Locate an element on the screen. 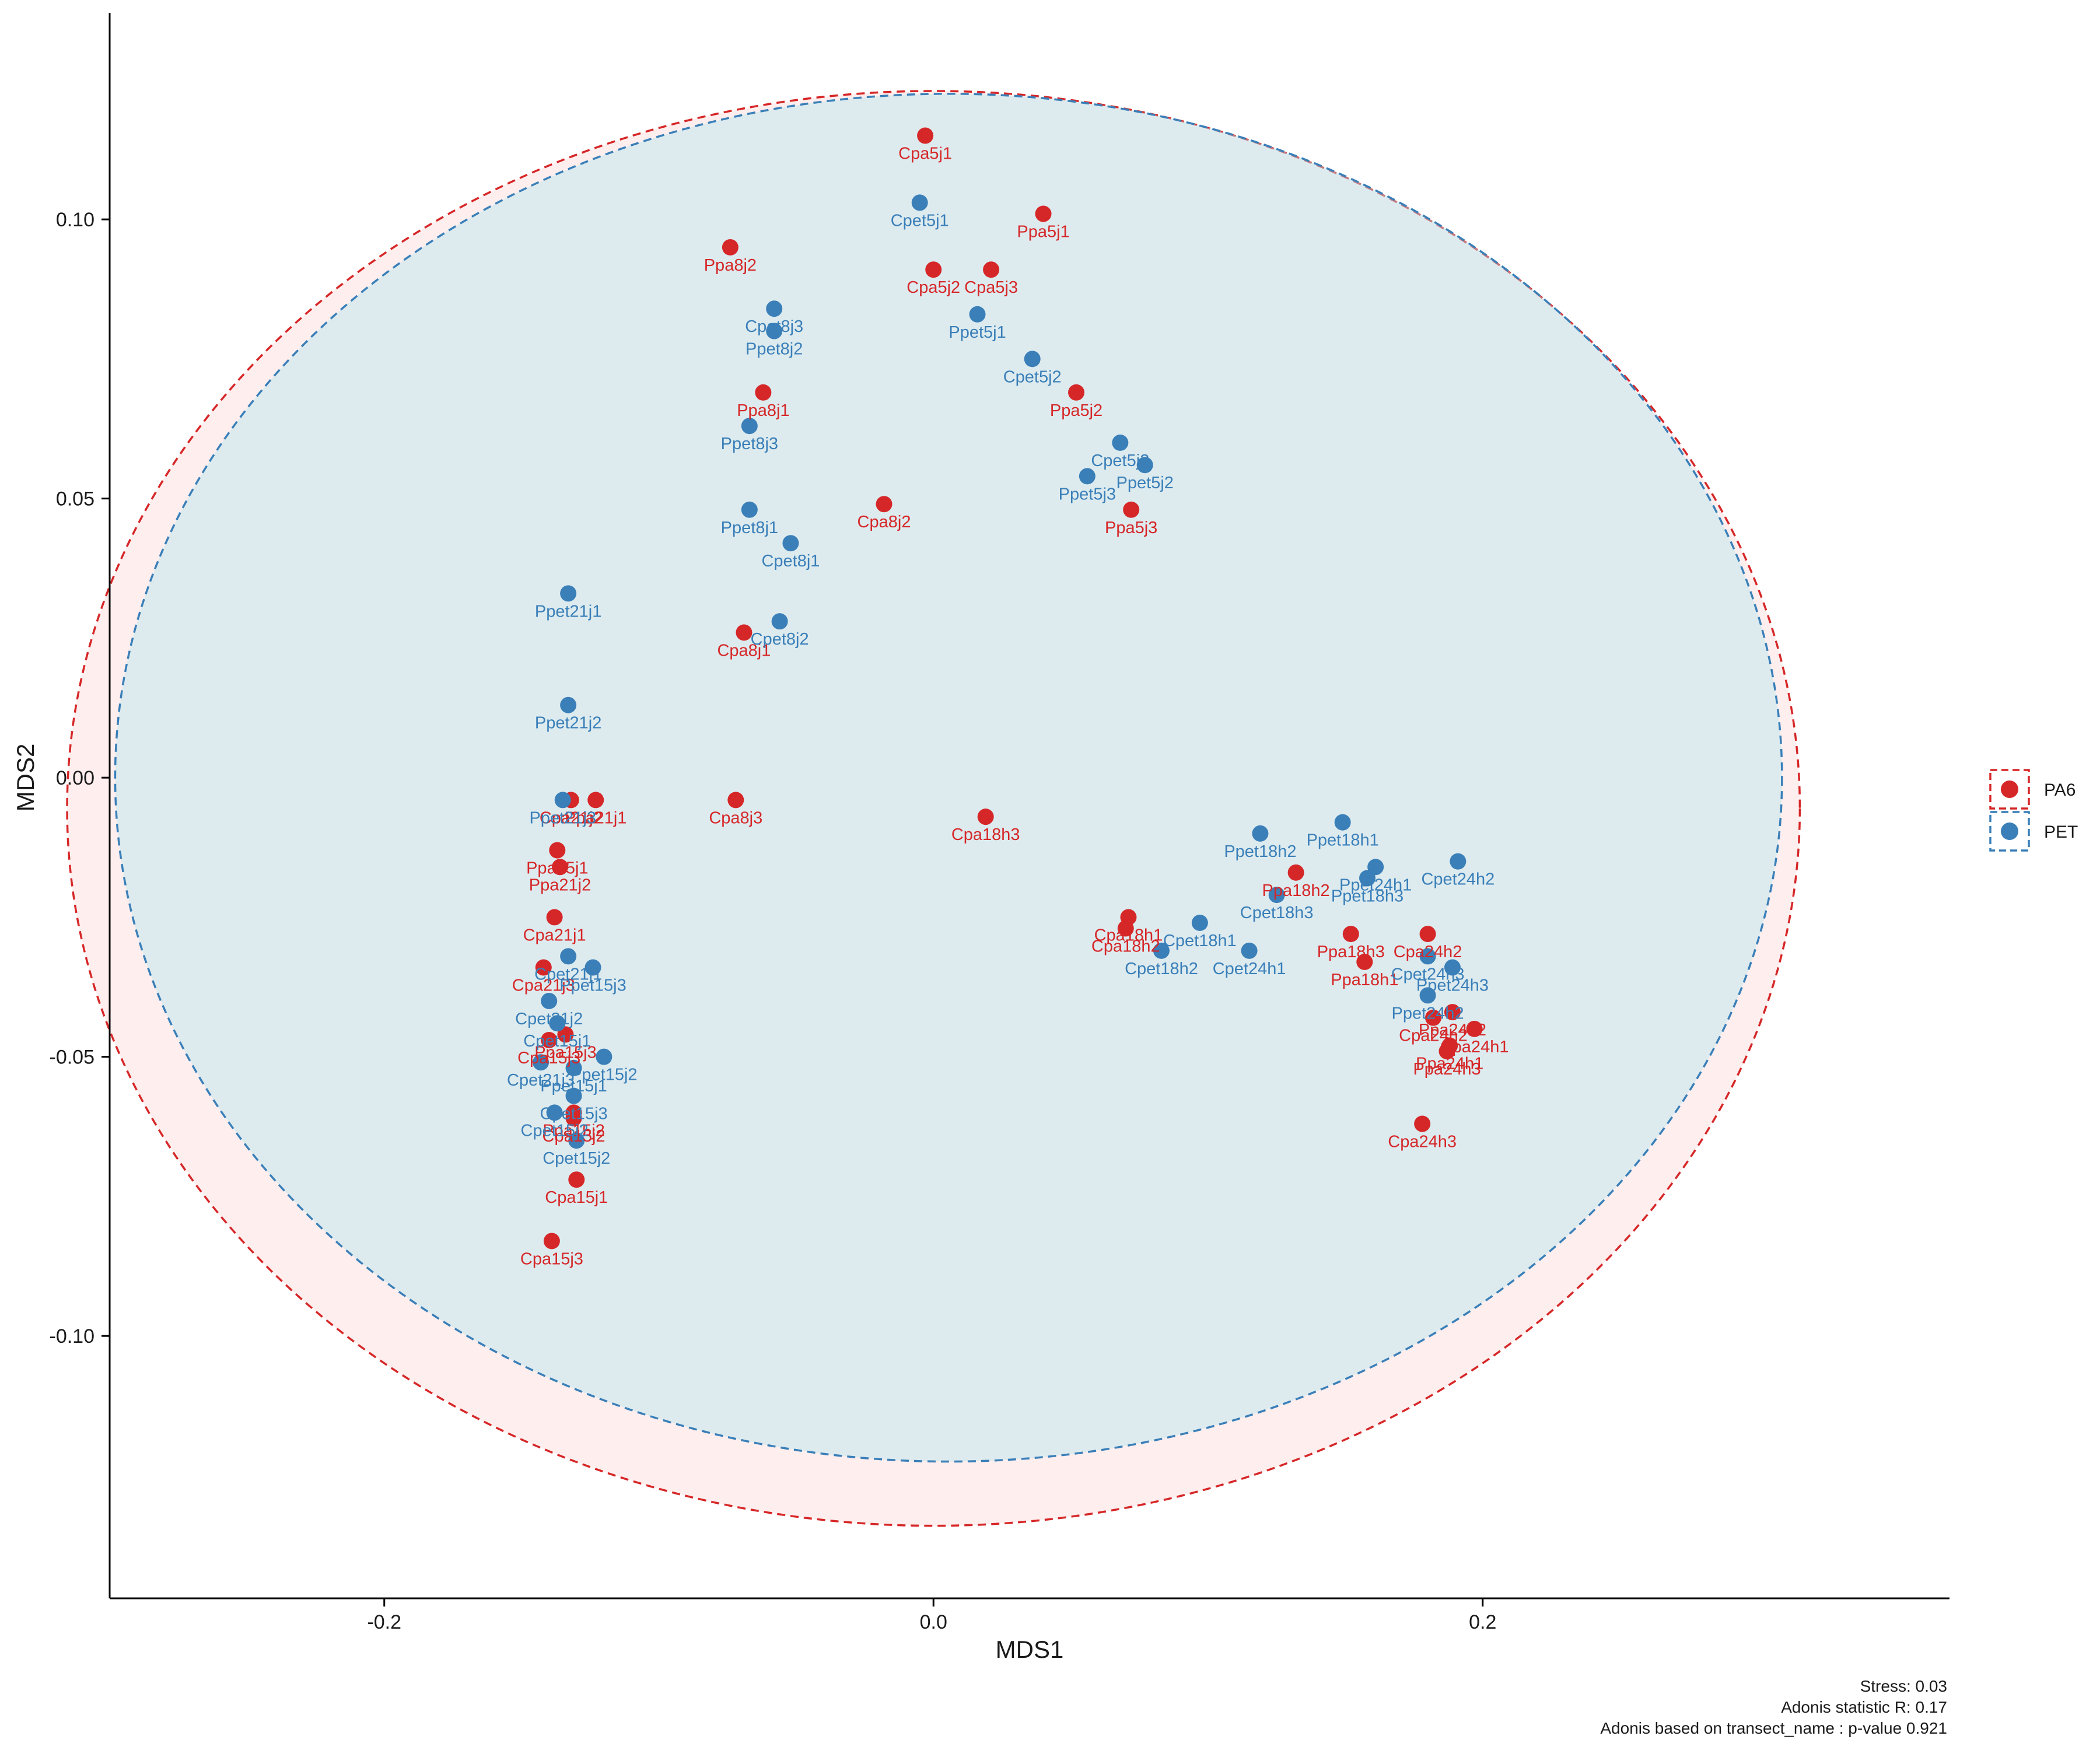 Image resolution: width=2100 pixels, height=1750 pixels. point-label: Ppa5j2 is located at coordinates (1076, 410).